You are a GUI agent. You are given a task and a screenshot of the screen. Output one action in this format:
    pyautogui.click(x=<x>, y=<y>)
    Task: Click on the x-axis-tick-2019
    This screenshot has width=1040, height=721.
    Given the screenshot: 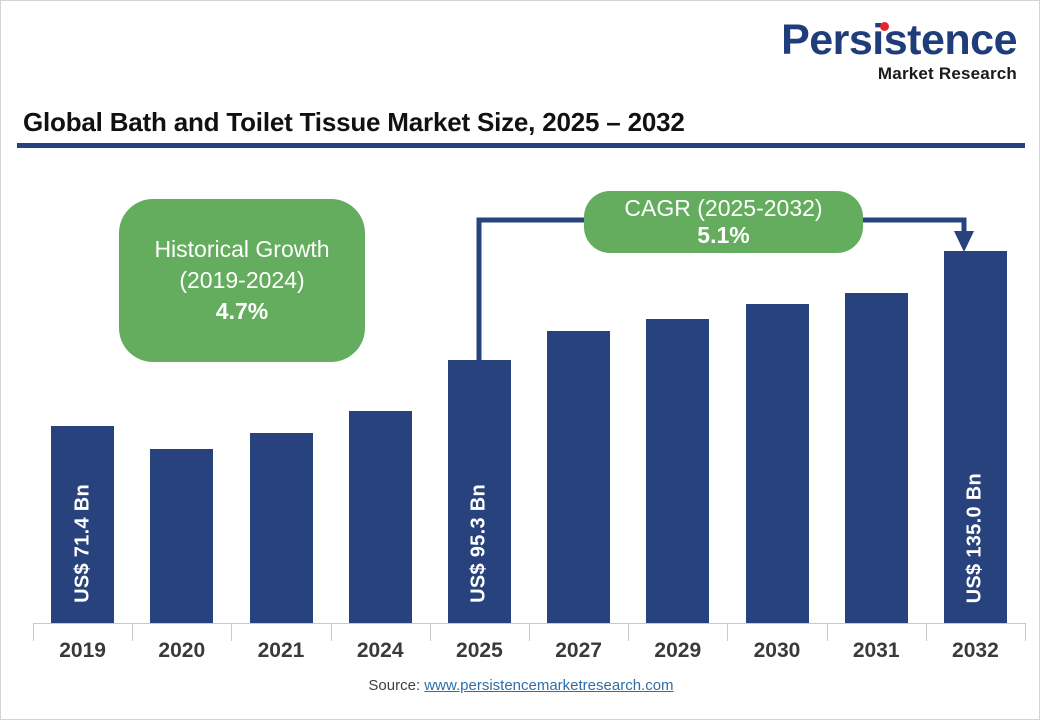 What is the action you would take?
    pyautogui.click(x=33, y=632)
    